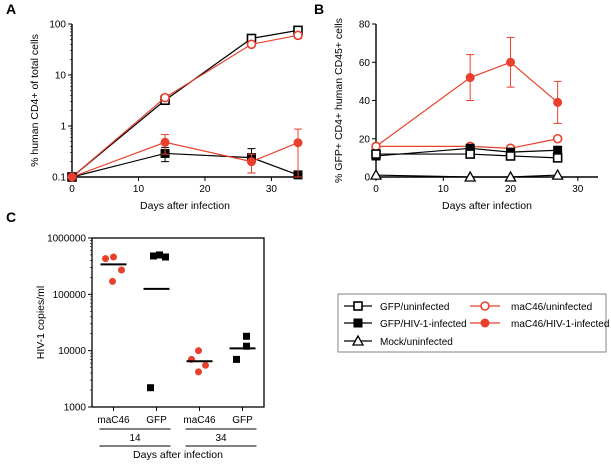  What do you see at coordinates (358, 306) in the screenshot?
I see `legend-marker-gfp-uninfected` at bounding box center [358, 306].